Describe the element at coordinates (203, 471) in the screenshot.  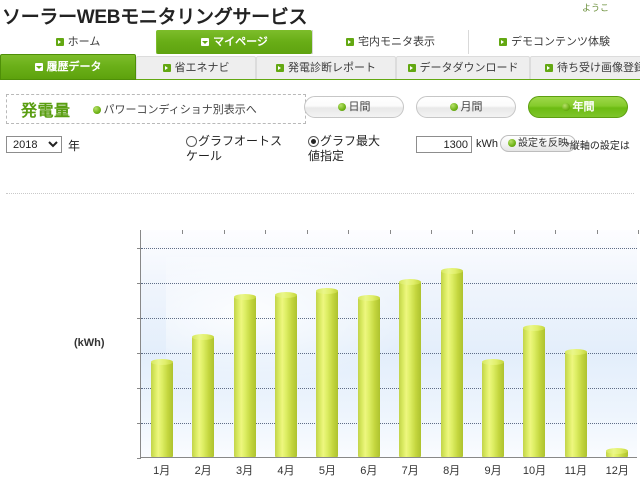
I see `x-axis-tick-label: 2月` at that location.